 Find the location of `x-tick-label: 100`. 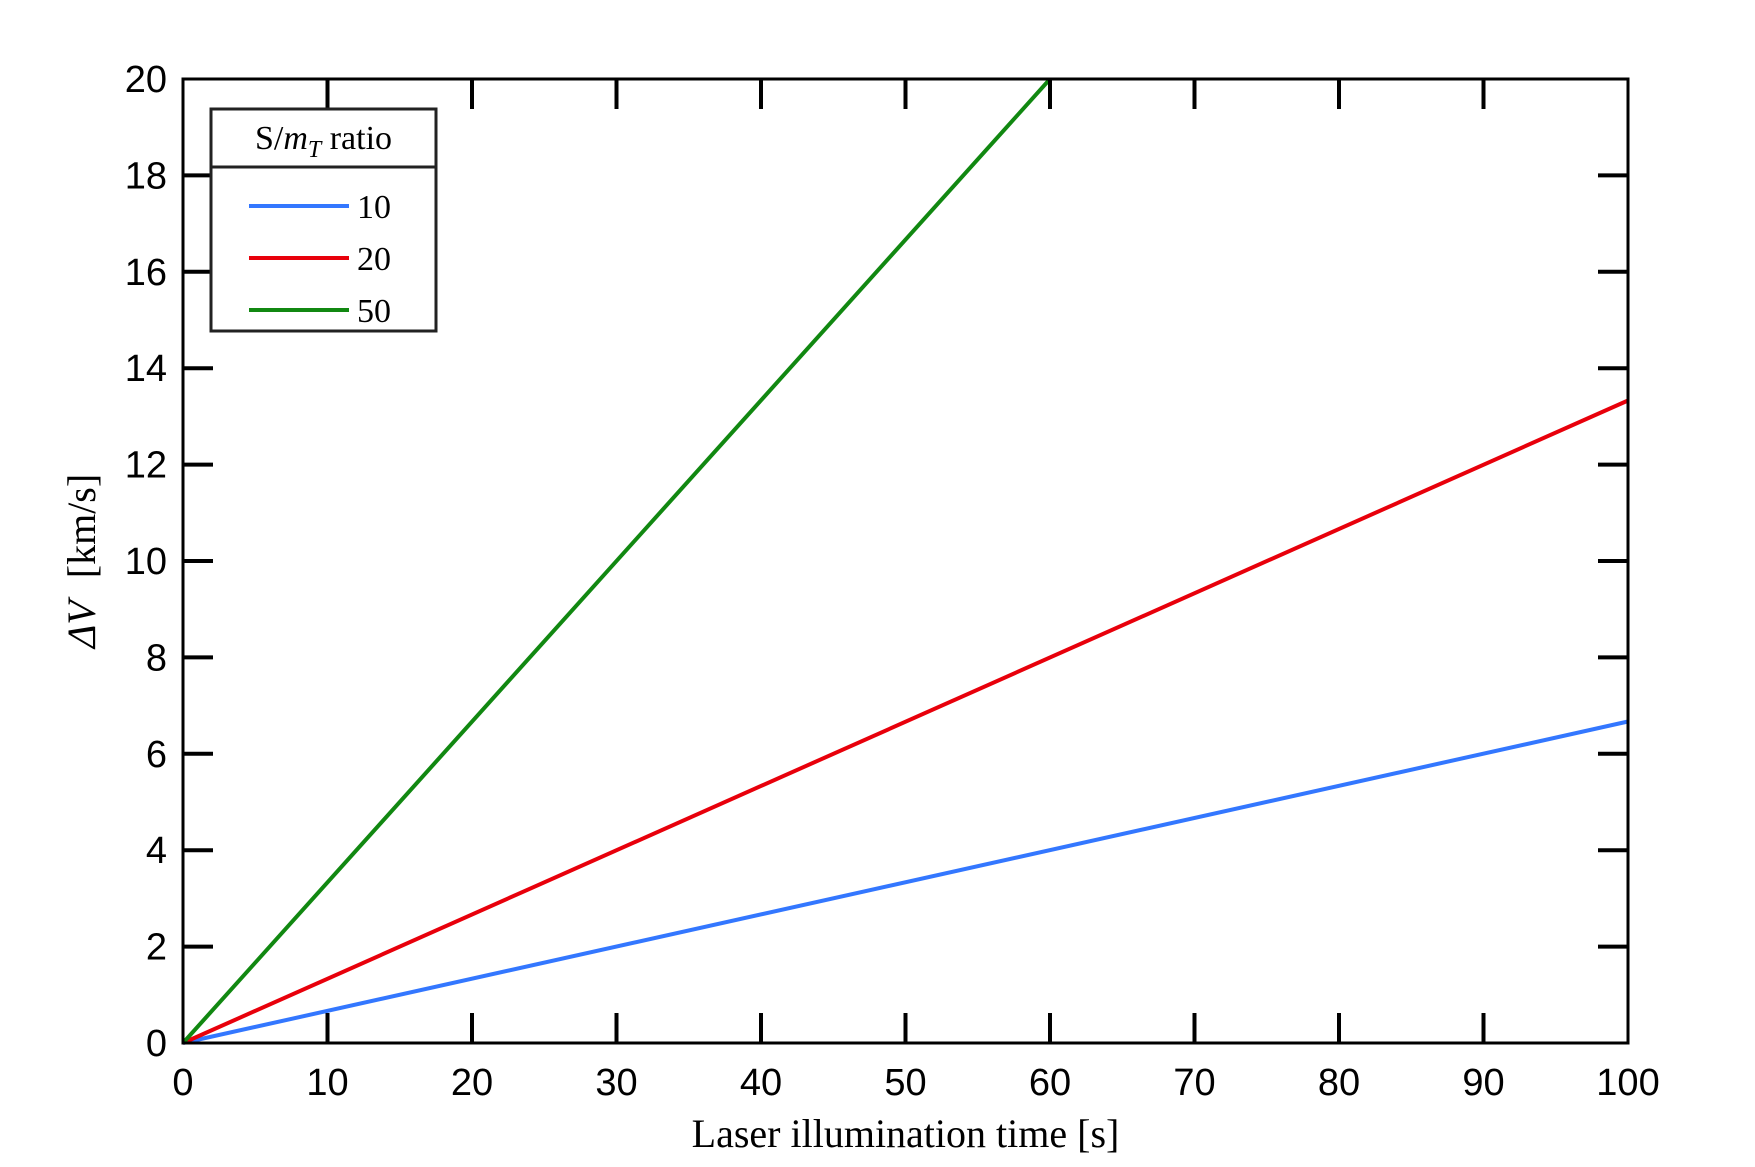

x-tick-label: 100 is located at coordinates (1627, 1083).